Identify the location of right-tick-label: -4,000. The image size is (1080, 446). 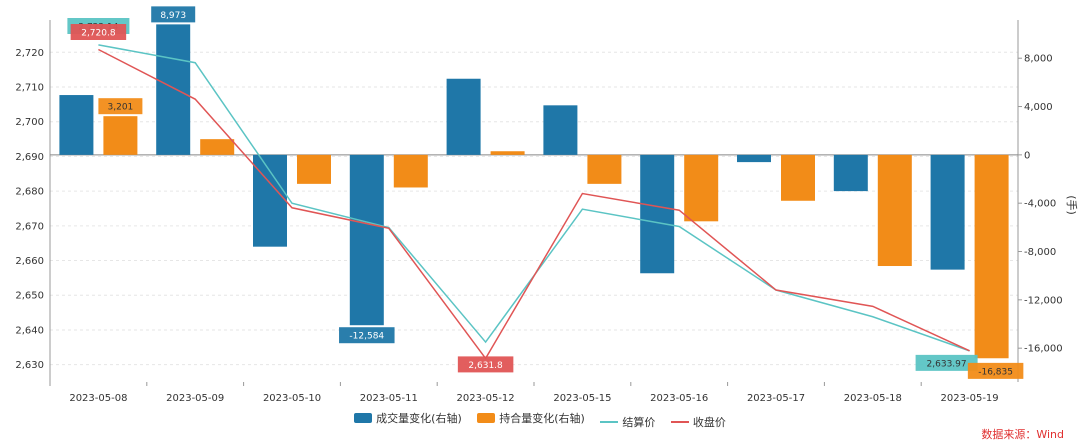
(1040, 204).